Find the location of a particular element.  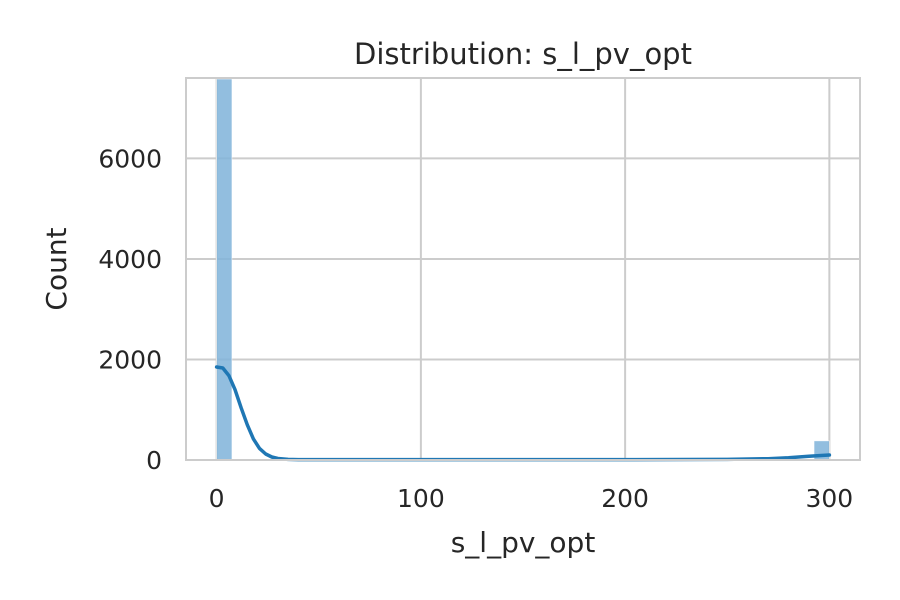

x-tick-labels: 0 100 200 300 is located at coordinates (531, 498).